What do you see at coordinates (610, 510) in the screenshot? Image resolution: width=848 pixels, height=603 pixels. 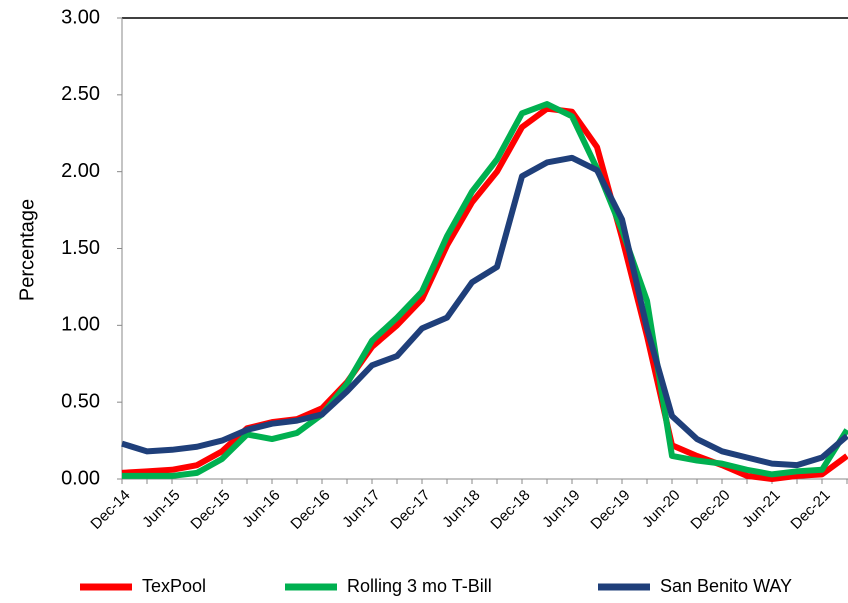 I see `x-tick-label: Dec-19` at bounding box center [610, 510].